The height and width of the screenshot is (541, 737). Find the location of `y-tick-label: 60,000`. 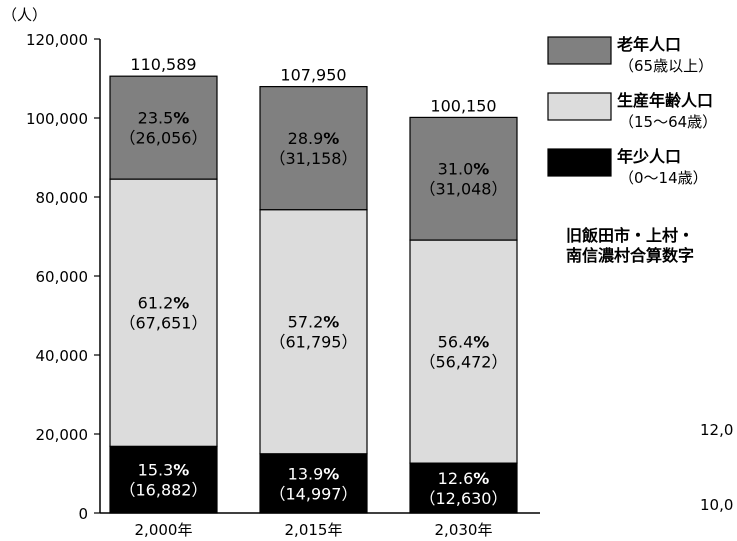

y-tick-label: 60,000 is located at coordinates (62, 277).